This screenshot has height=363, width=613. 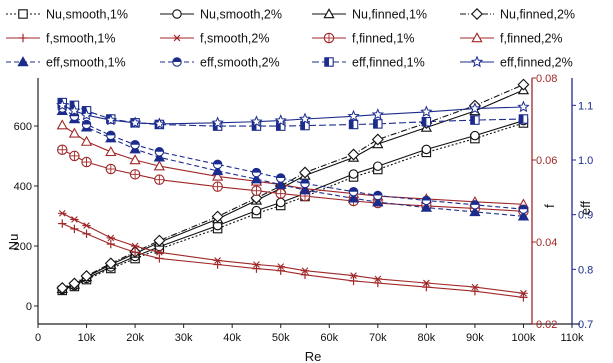 I want to click on legend-label: f,smooth,1%, so click(x=80, y=39).